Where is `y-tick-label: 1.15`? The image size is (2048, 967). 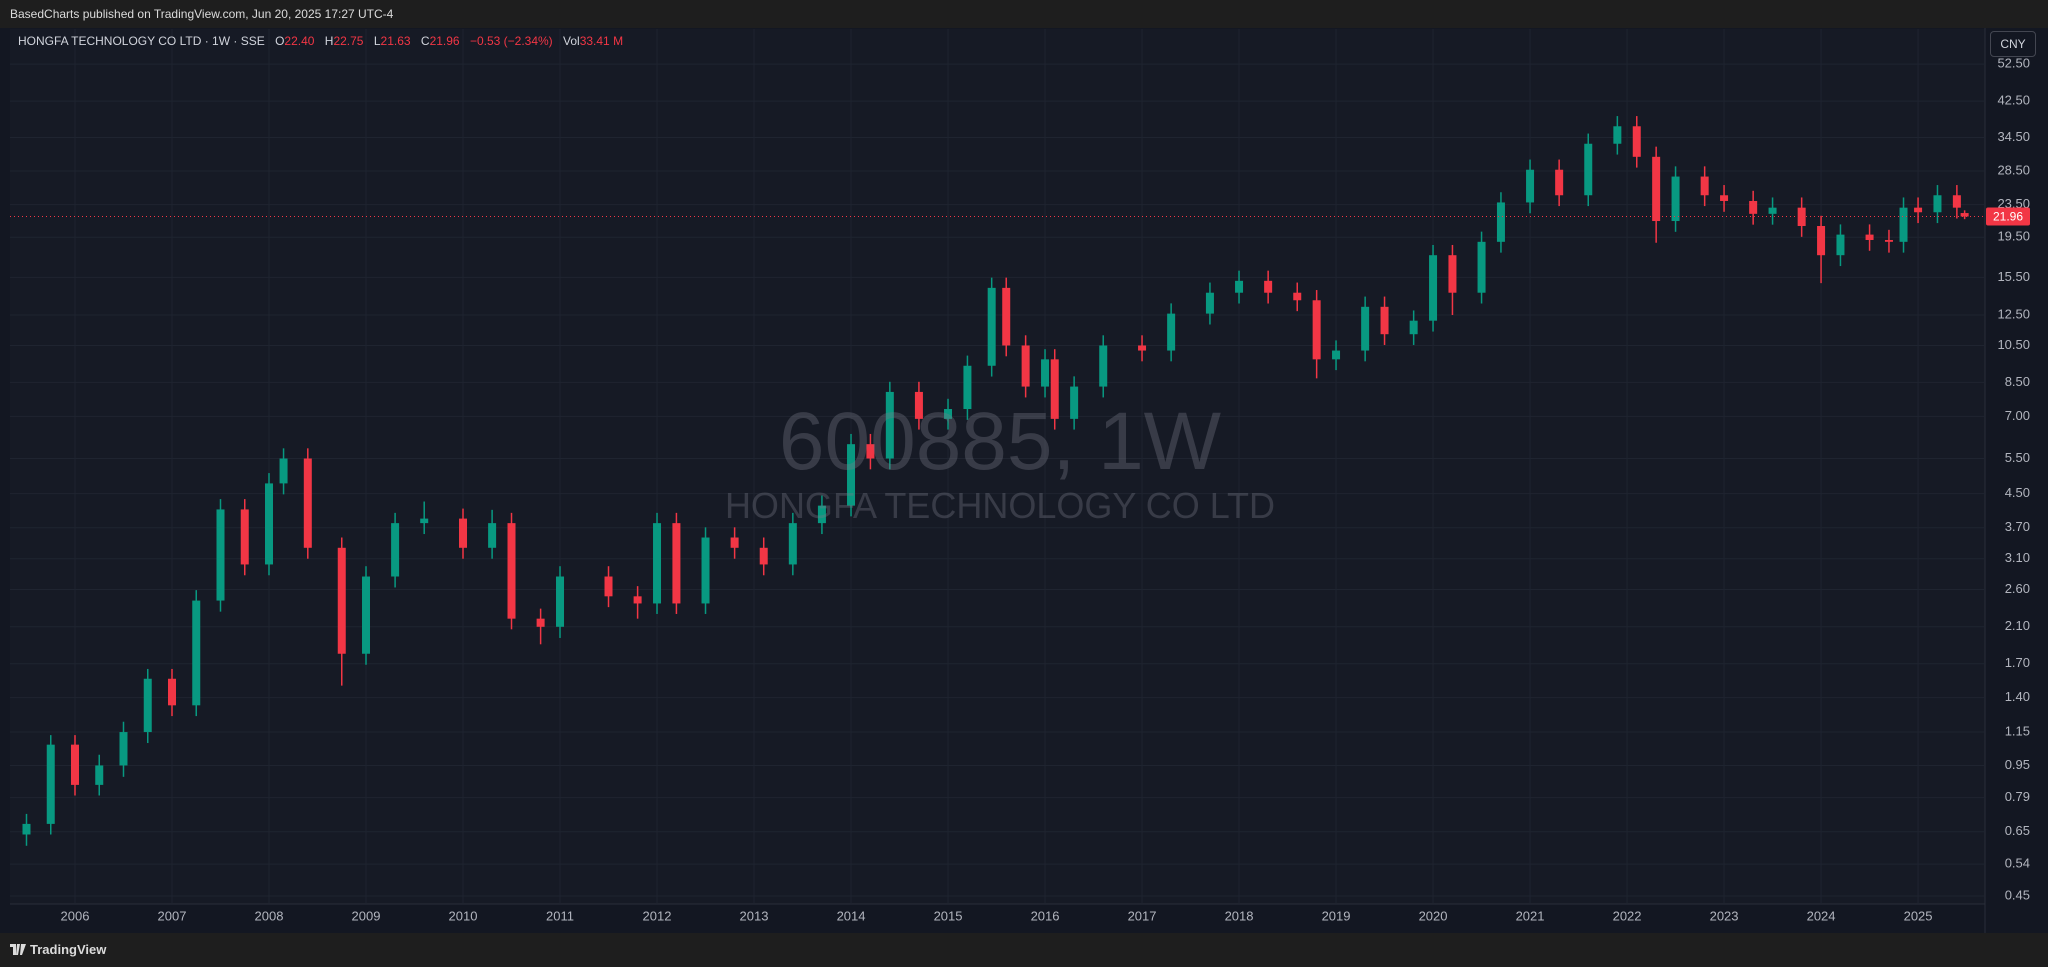 y-tick-label: 1.15 is located at coordinates (2017, 730).